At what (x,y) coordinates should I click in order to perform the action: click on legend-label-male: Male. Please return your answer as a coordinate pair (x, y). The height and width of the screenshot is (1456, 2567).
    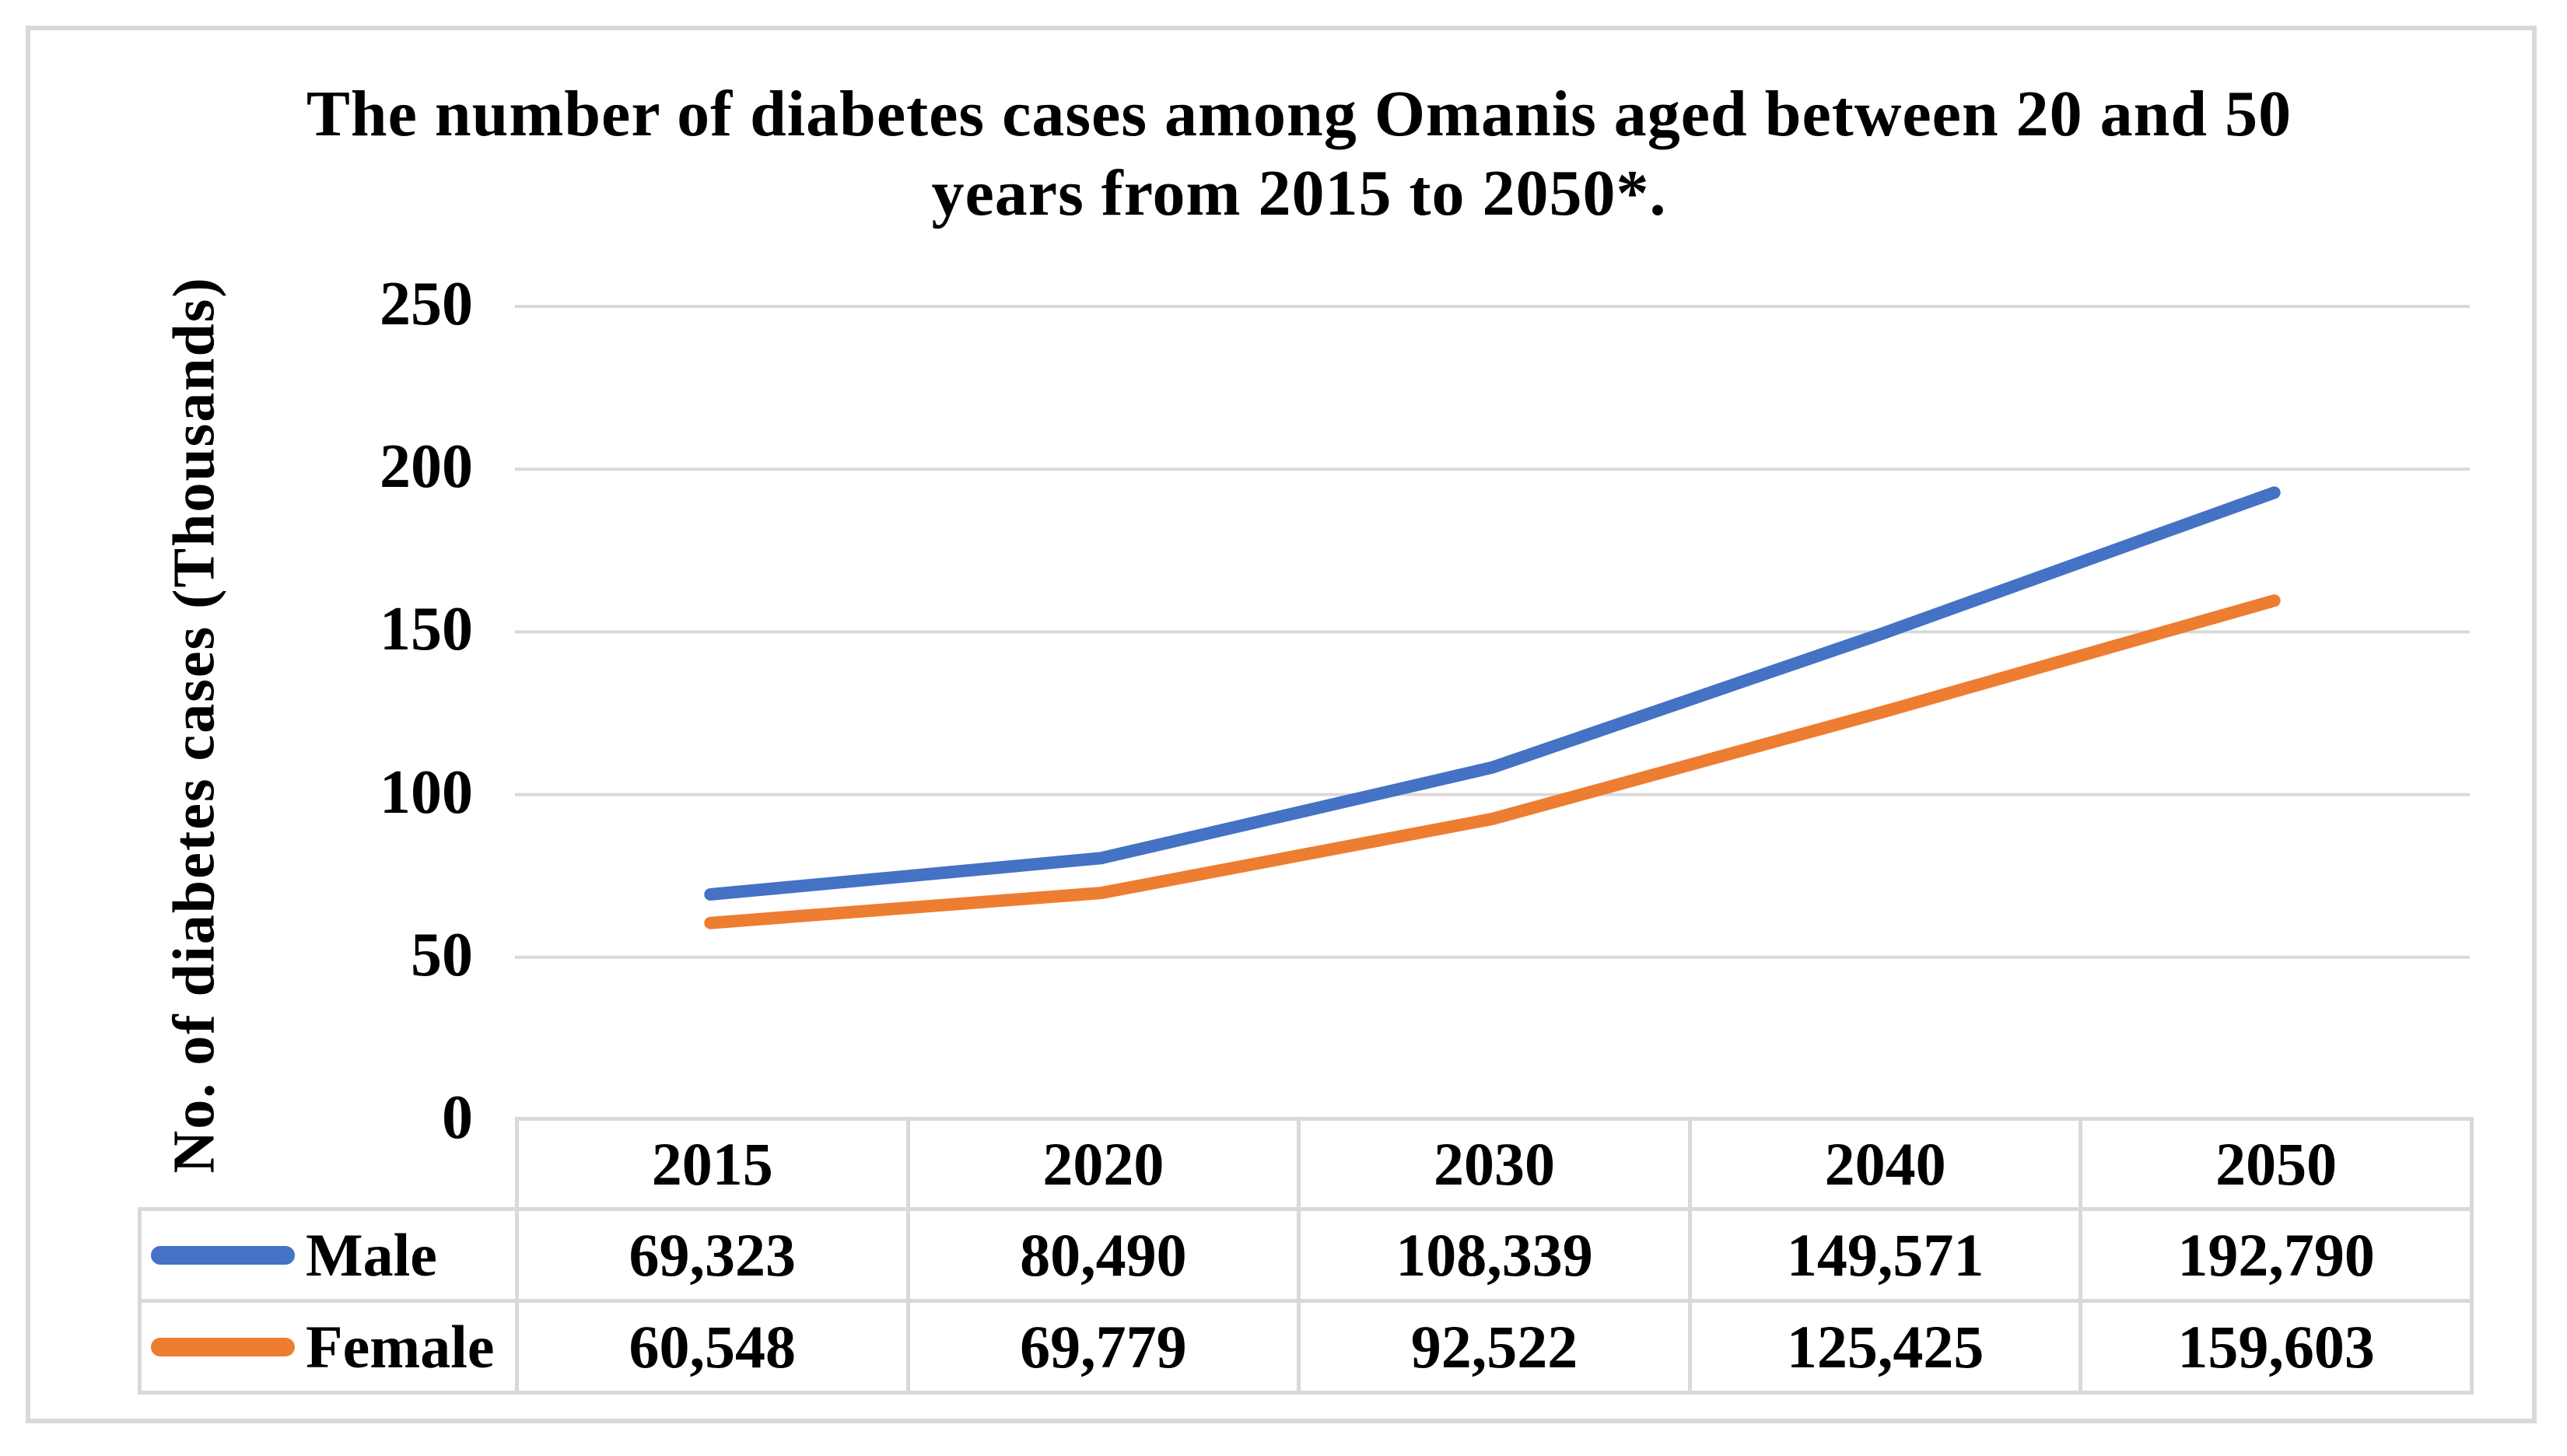
    Looking at the image, I should click on (371, 1255).